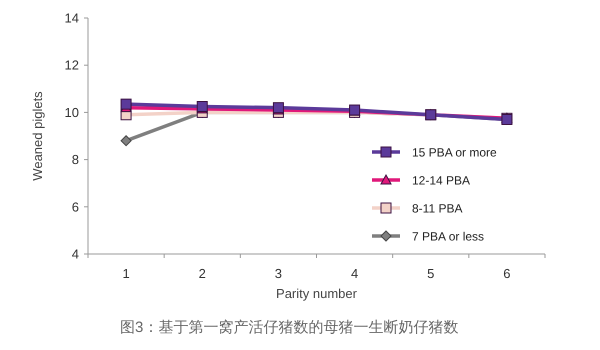 The width and height of the screenshot is (600, 350). What do you see at coordinates (437, 209) in the screenshot?
I see `legend-label: 8-11 PBA` at bounding box center [437, 209].